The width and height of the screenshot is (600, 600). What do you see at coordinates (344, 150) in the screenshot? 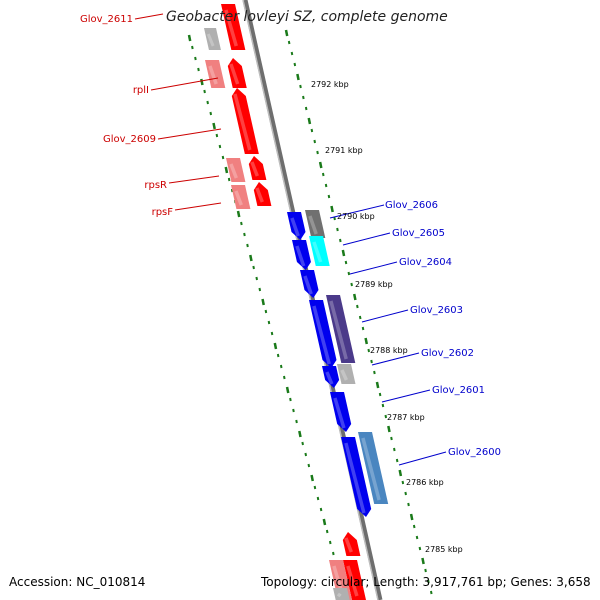
I see `kbp-label: 2791 kbp` at bounding box center [344, 150].